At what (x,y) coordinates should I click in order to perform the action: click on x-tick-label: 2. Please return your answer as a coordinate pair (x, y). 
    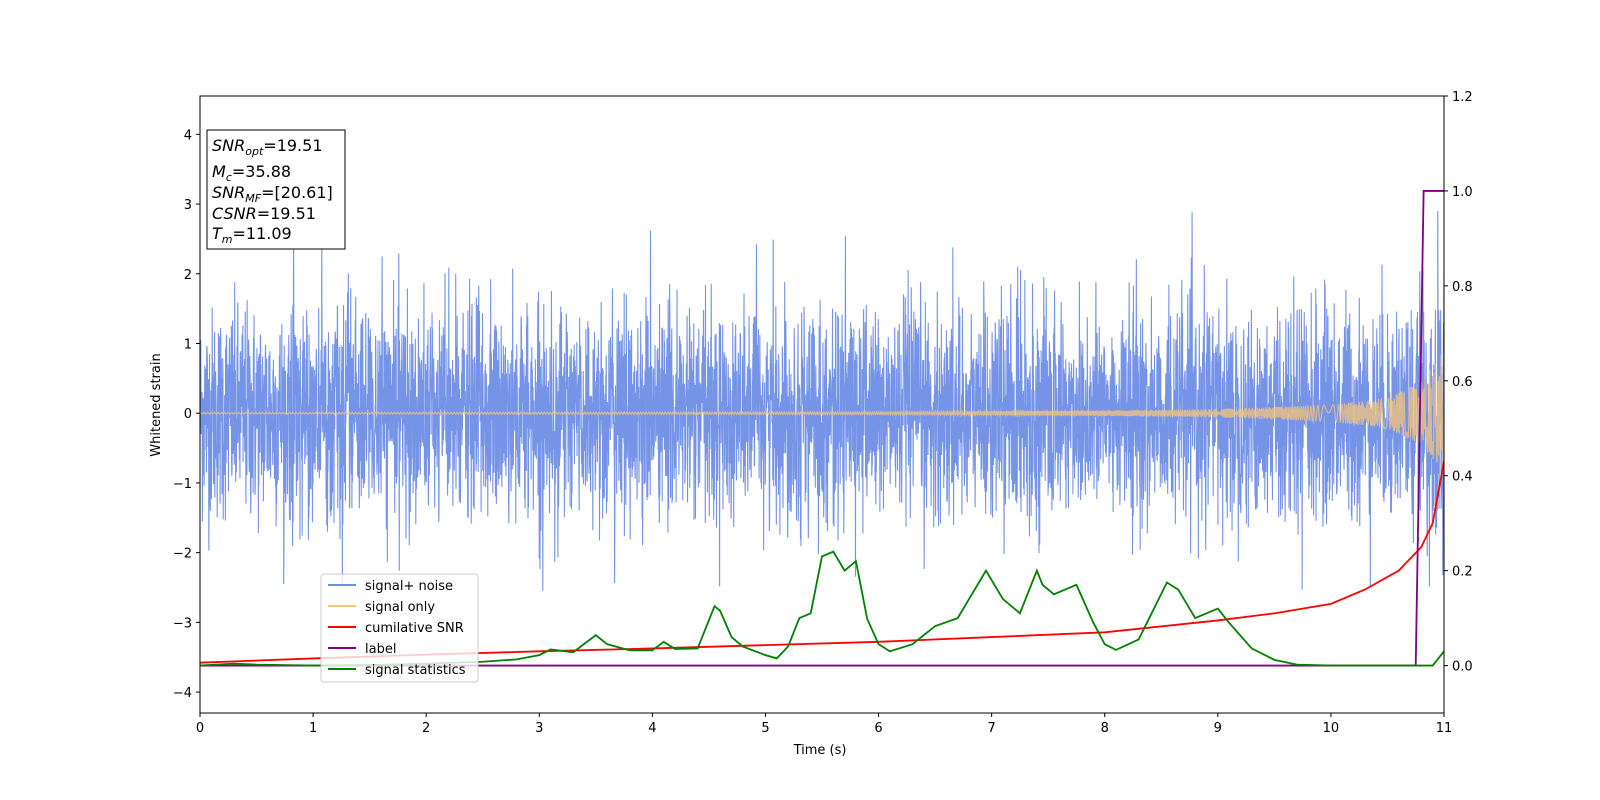
    Looking at the image, I should click on (426, 728).